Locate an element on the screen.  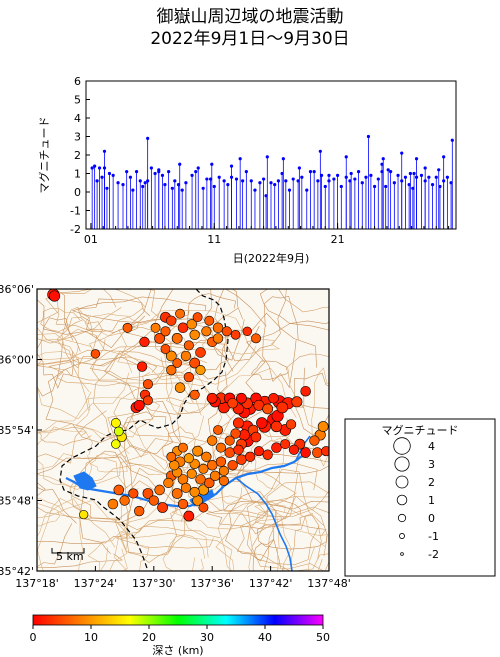
time-plot-xlabel: 日(2022年9月) is located at coordinates (271, 258).